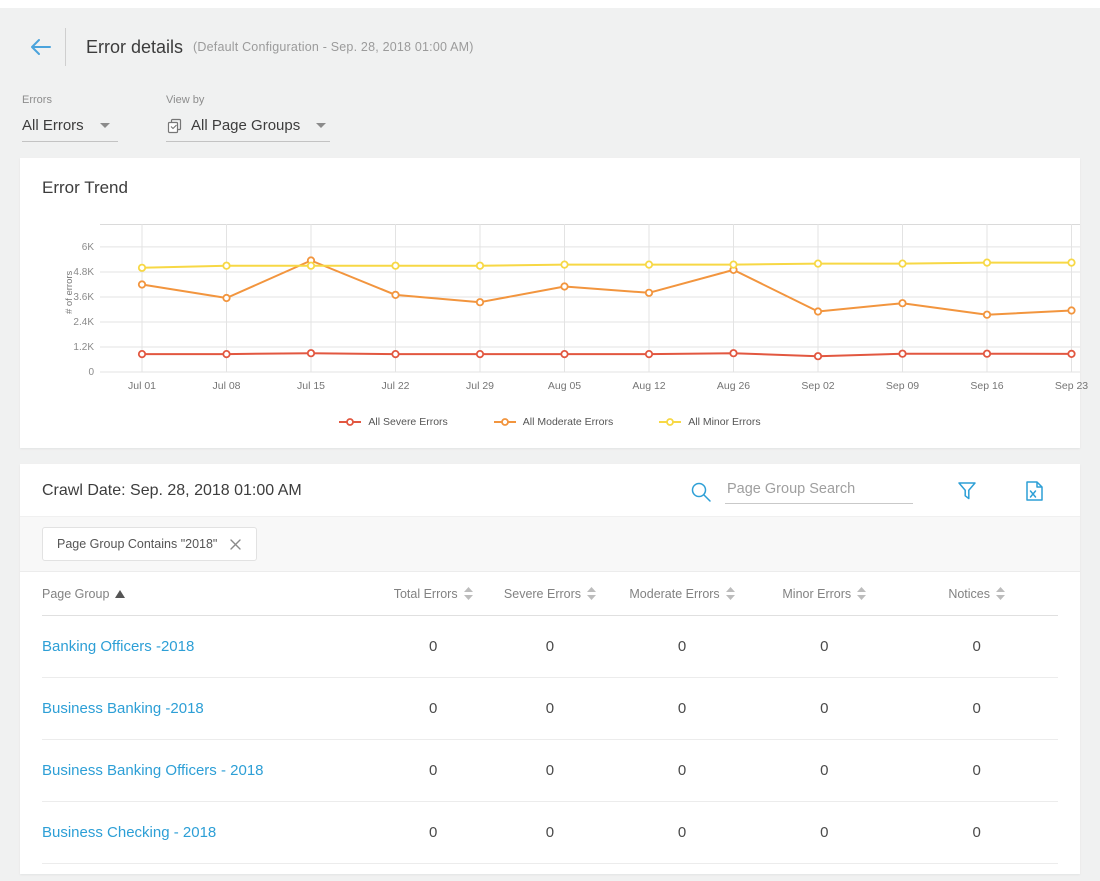  Describe the element at coordinates (550, 4) in the screenshot. I see `top-strip` at that location.